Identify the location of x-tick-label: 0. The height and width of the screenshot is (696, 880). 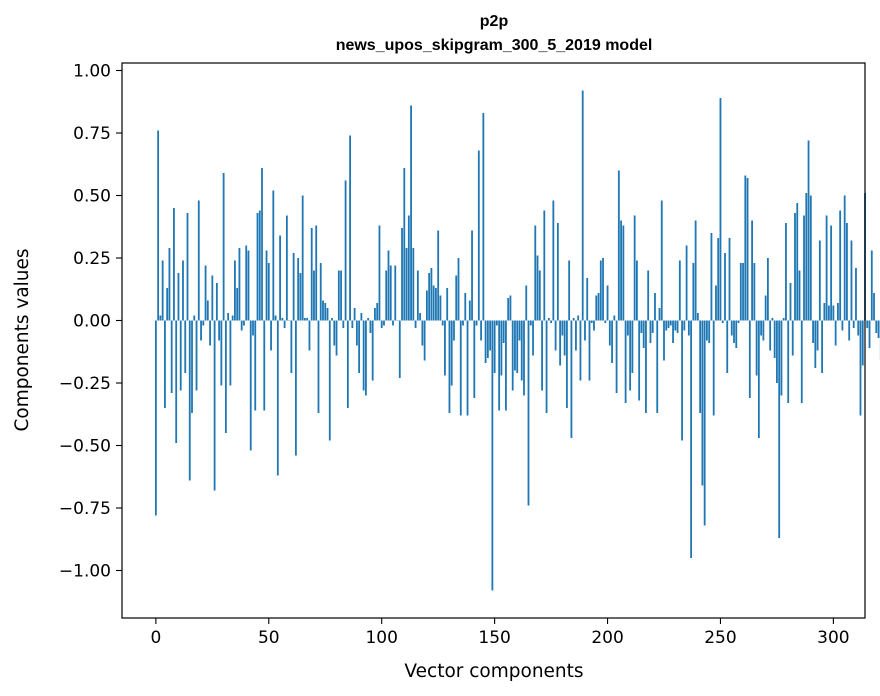
(155, 638).